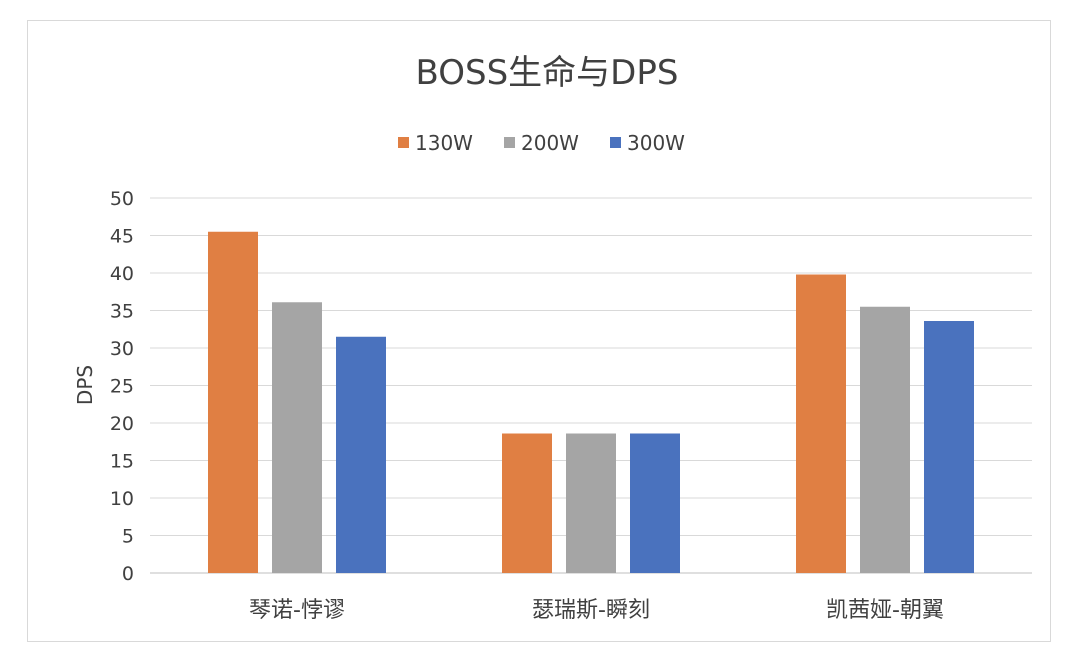 The height and width of the screenshot is (667, 1080). I want to click on legend: 130W 200W 300W, so click(541, 143).